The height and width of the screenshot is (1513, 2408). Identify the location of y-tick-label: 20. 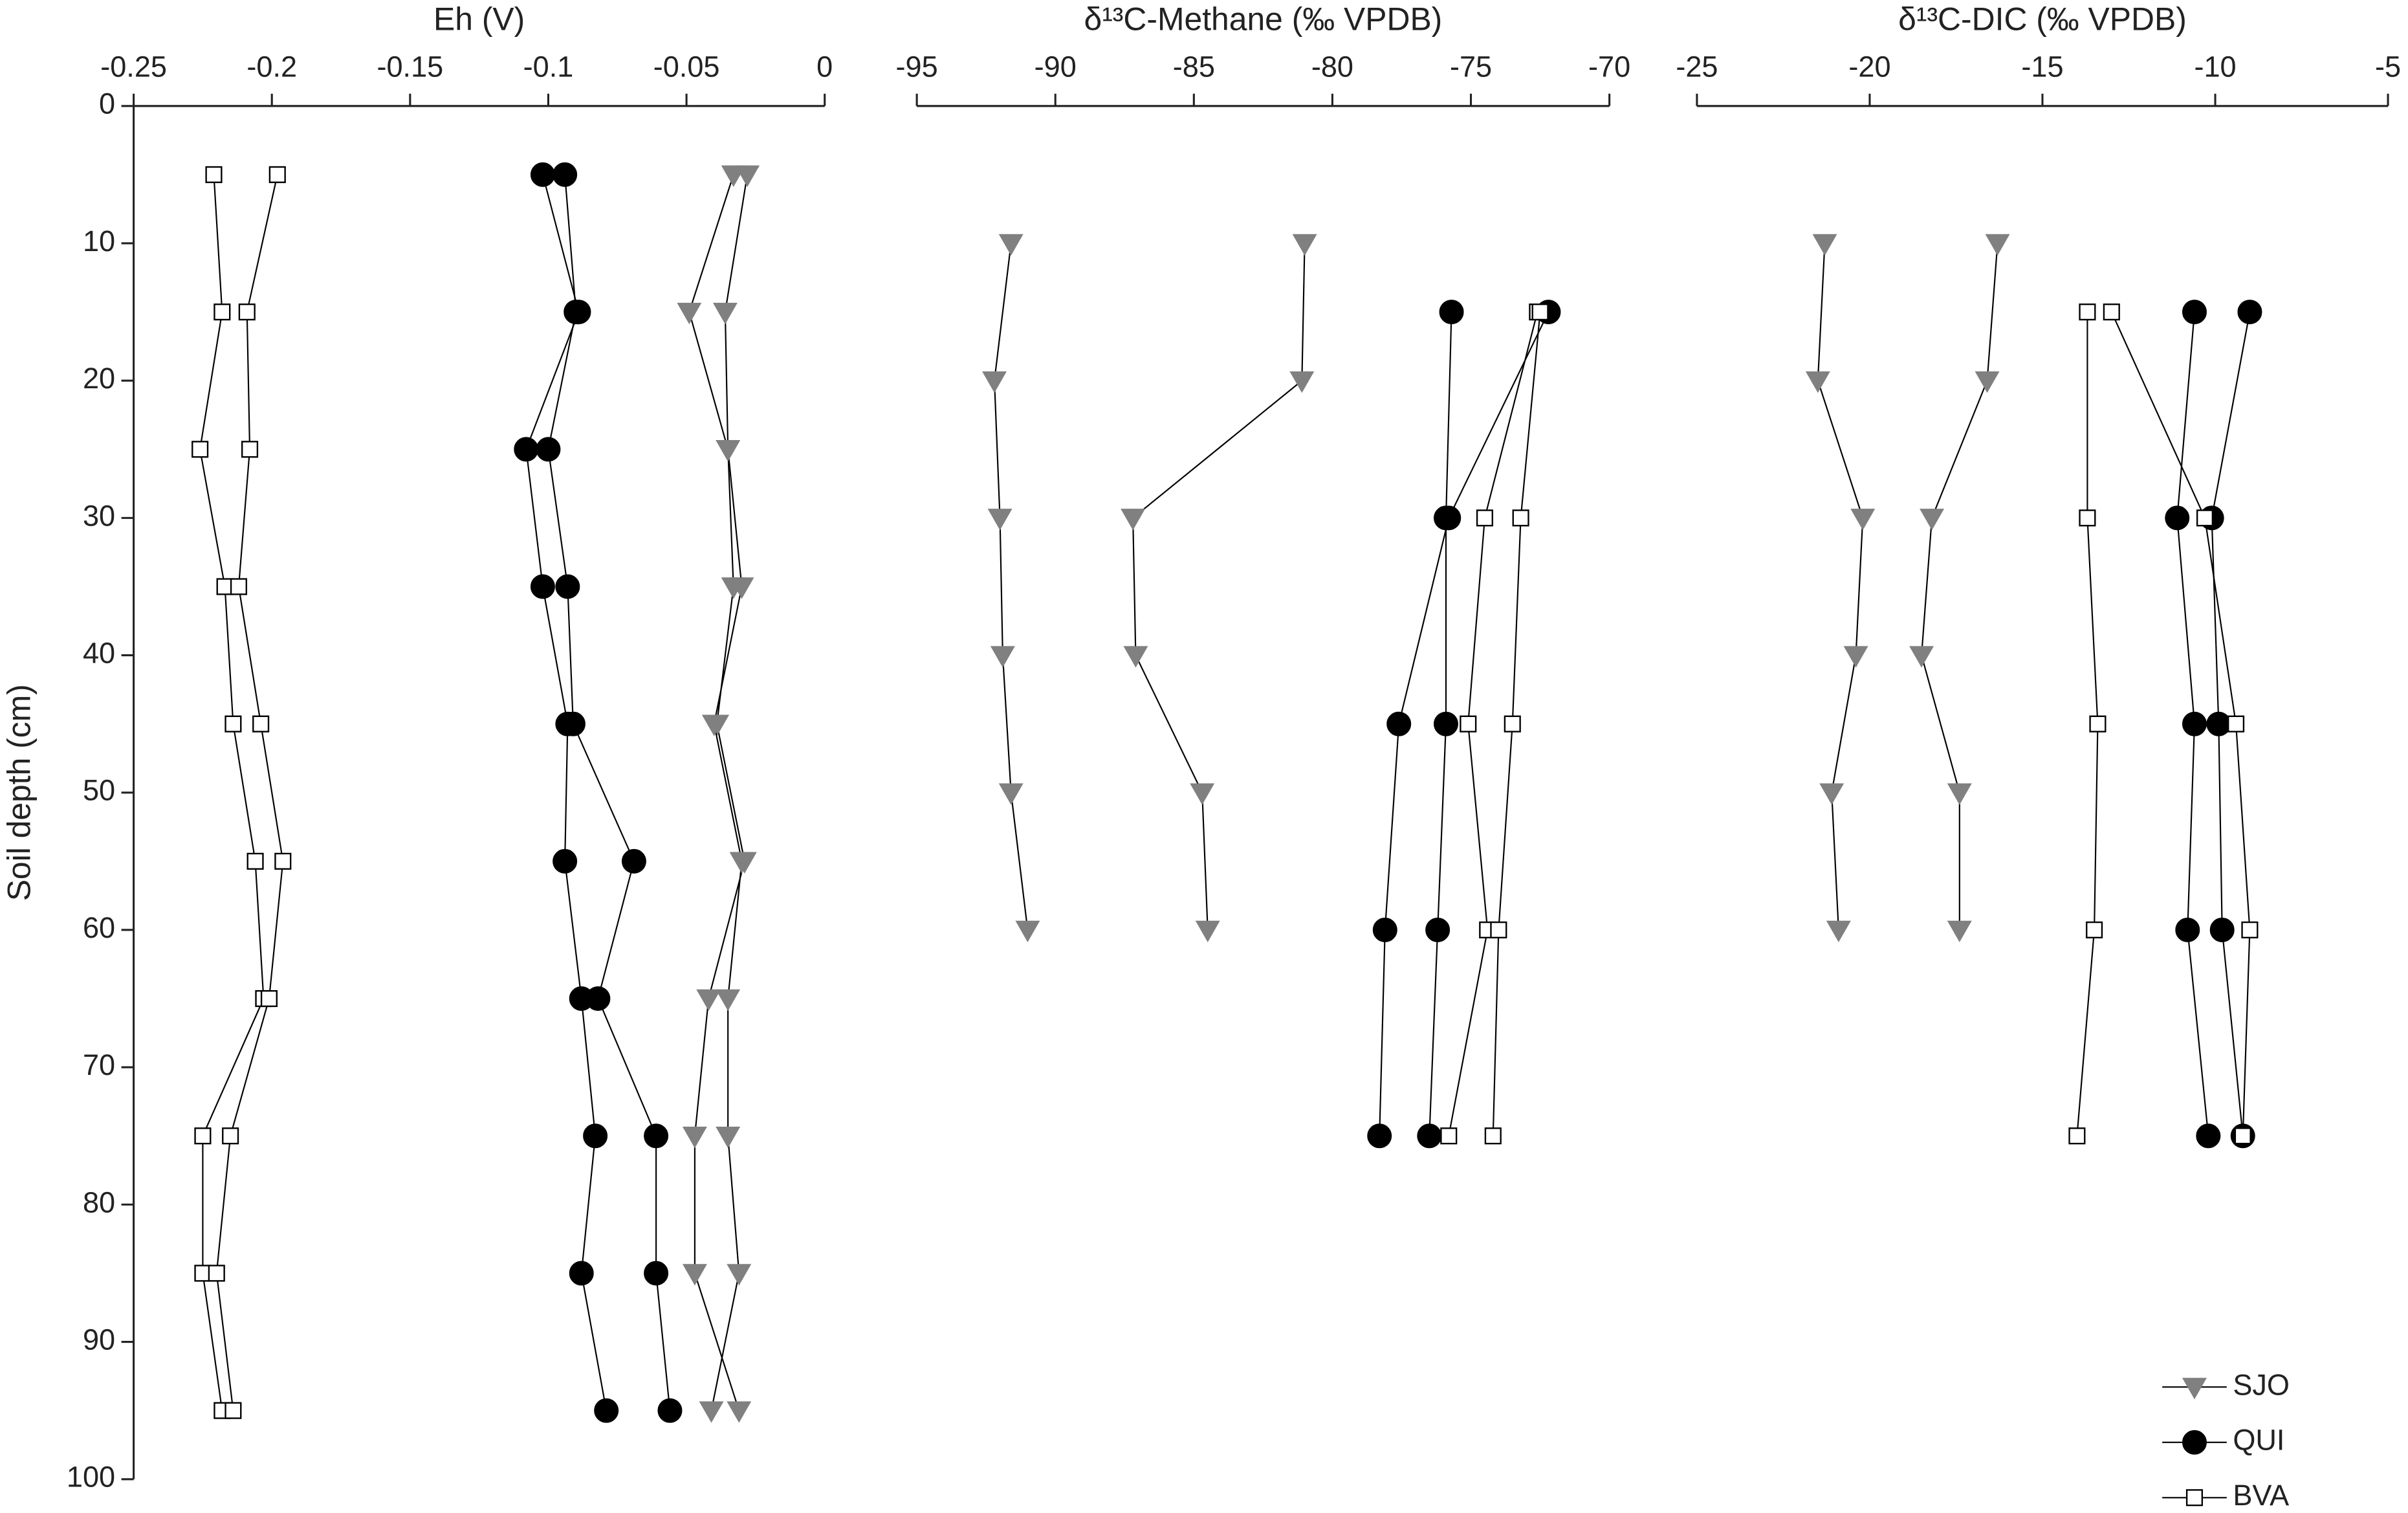
(99, 379).